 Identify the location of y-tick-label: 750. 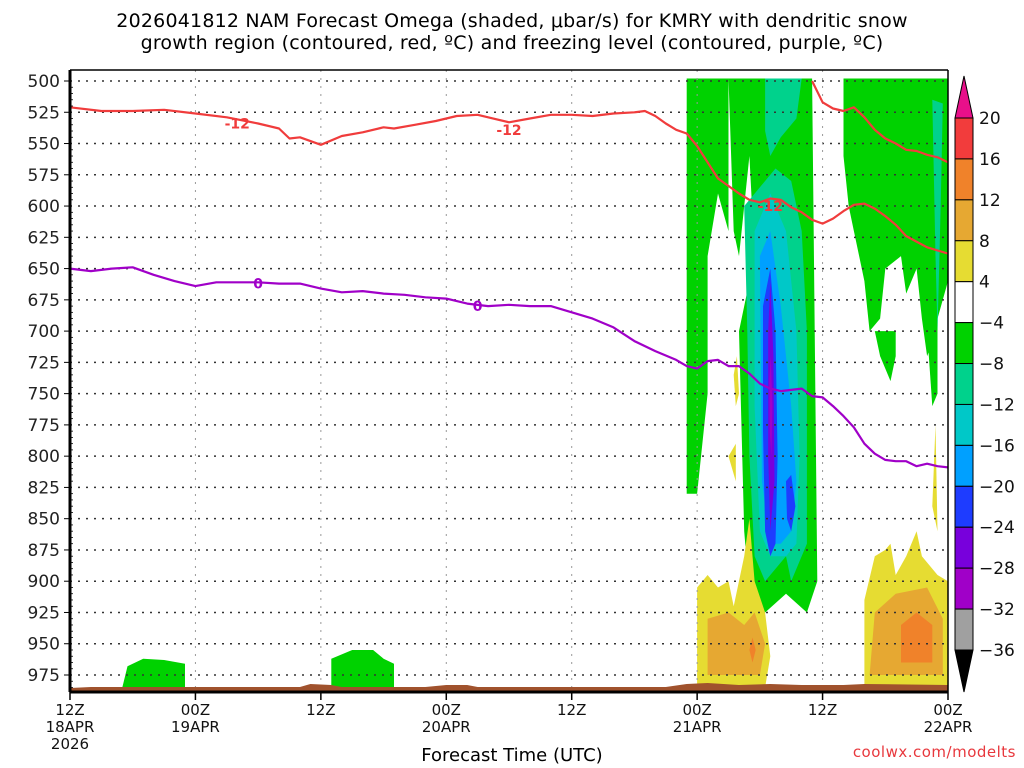
(44, 395).